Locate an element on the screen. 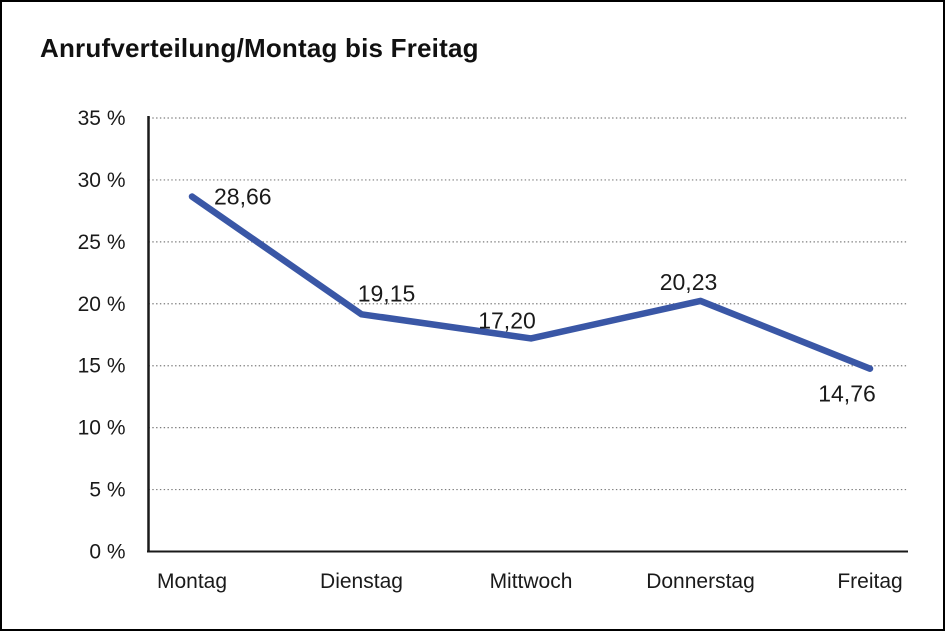 The image size is (945, 631). y-tick-label: 20 % is located at coordinates (102, 304).